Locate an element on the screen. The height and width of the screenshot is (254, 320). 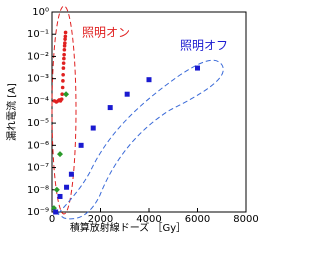
y-tick-label: 10⁻⁸ is located at coordinates (38, 190).